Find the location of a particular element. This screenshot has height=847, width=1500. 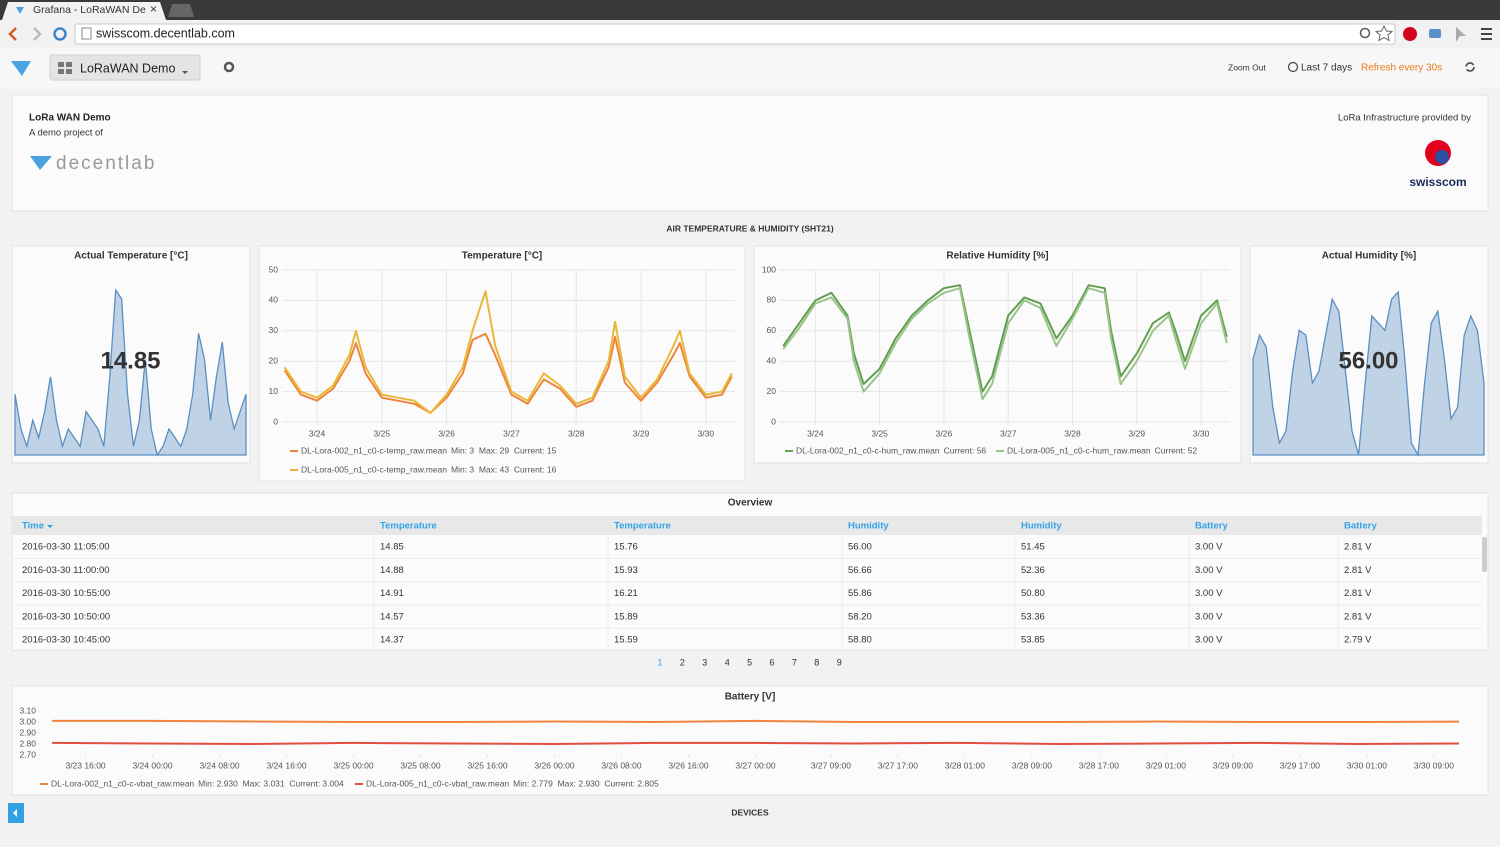

scrollbar is located at coordinates (1484, 554).